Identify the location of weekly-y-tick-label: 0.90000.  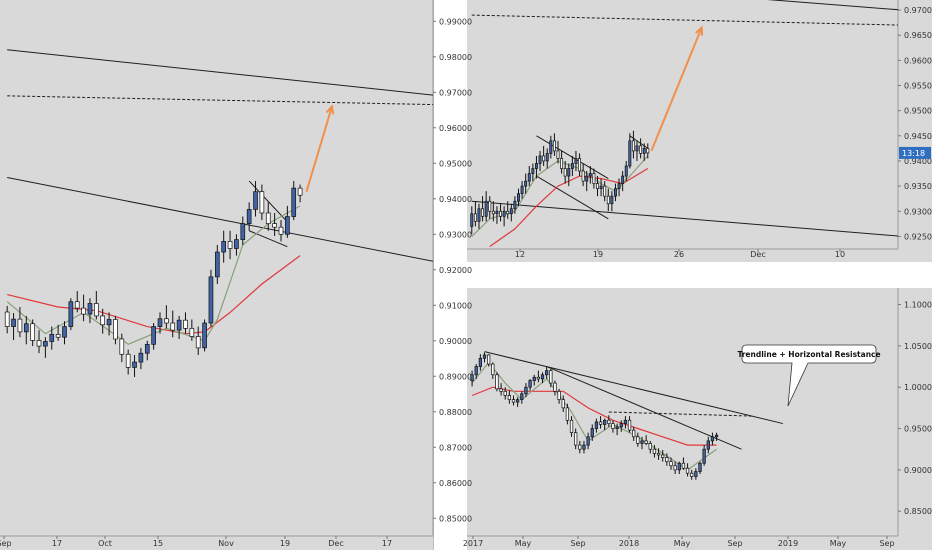
(918, 470).